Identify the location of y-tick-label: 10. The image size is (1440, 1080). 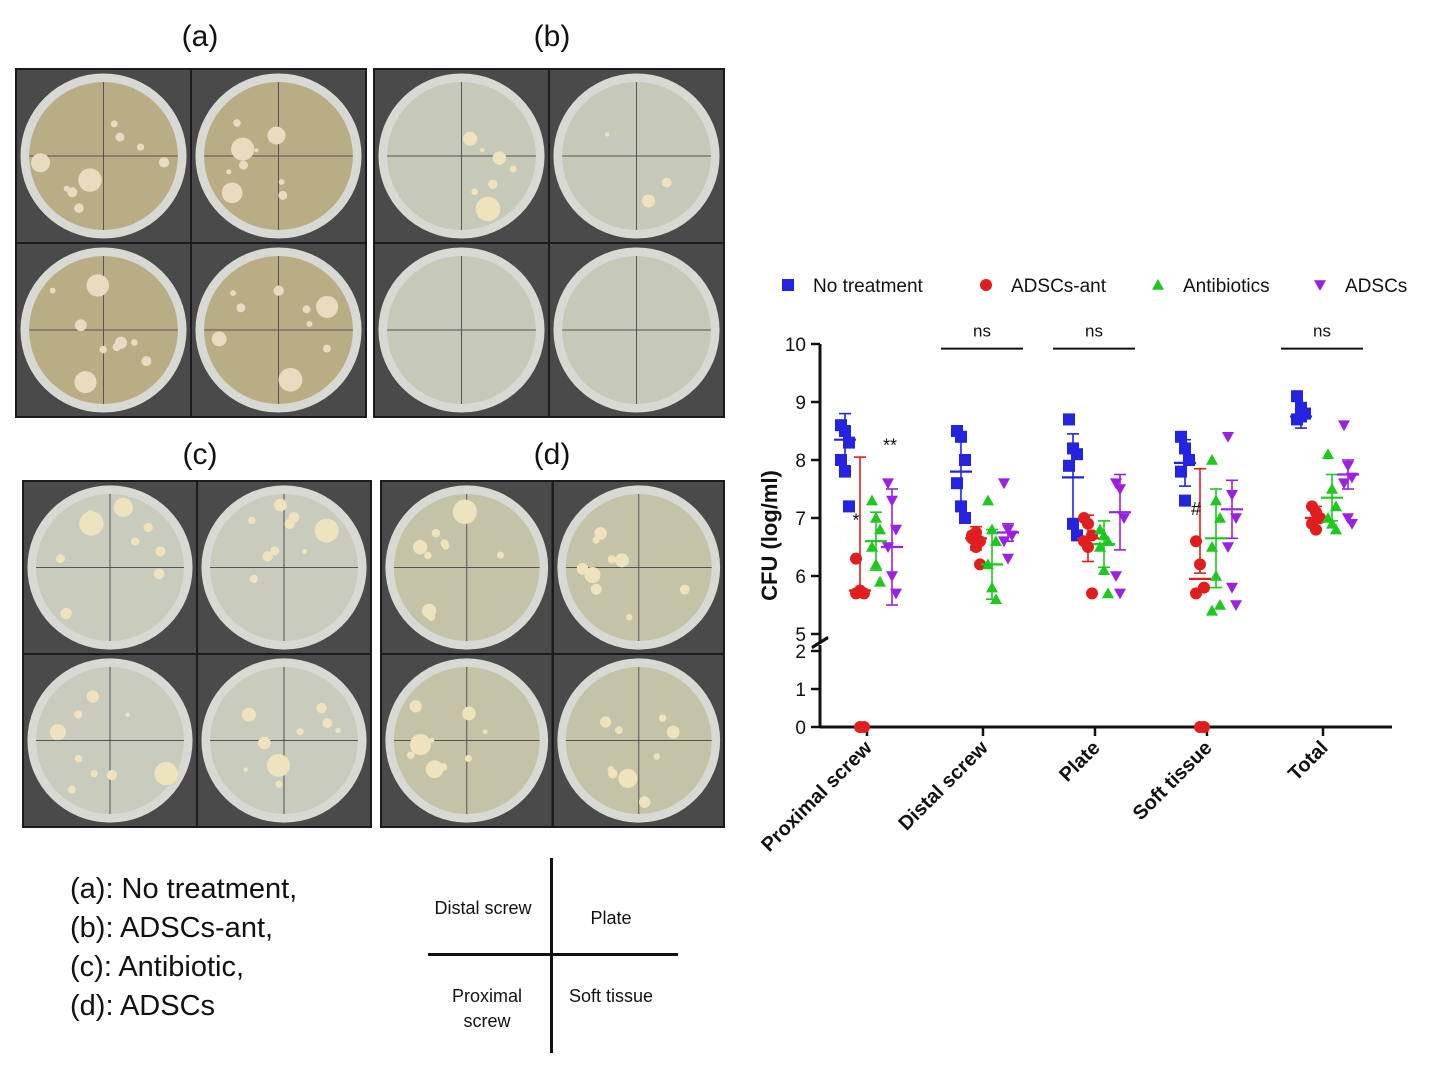
(795, 345).